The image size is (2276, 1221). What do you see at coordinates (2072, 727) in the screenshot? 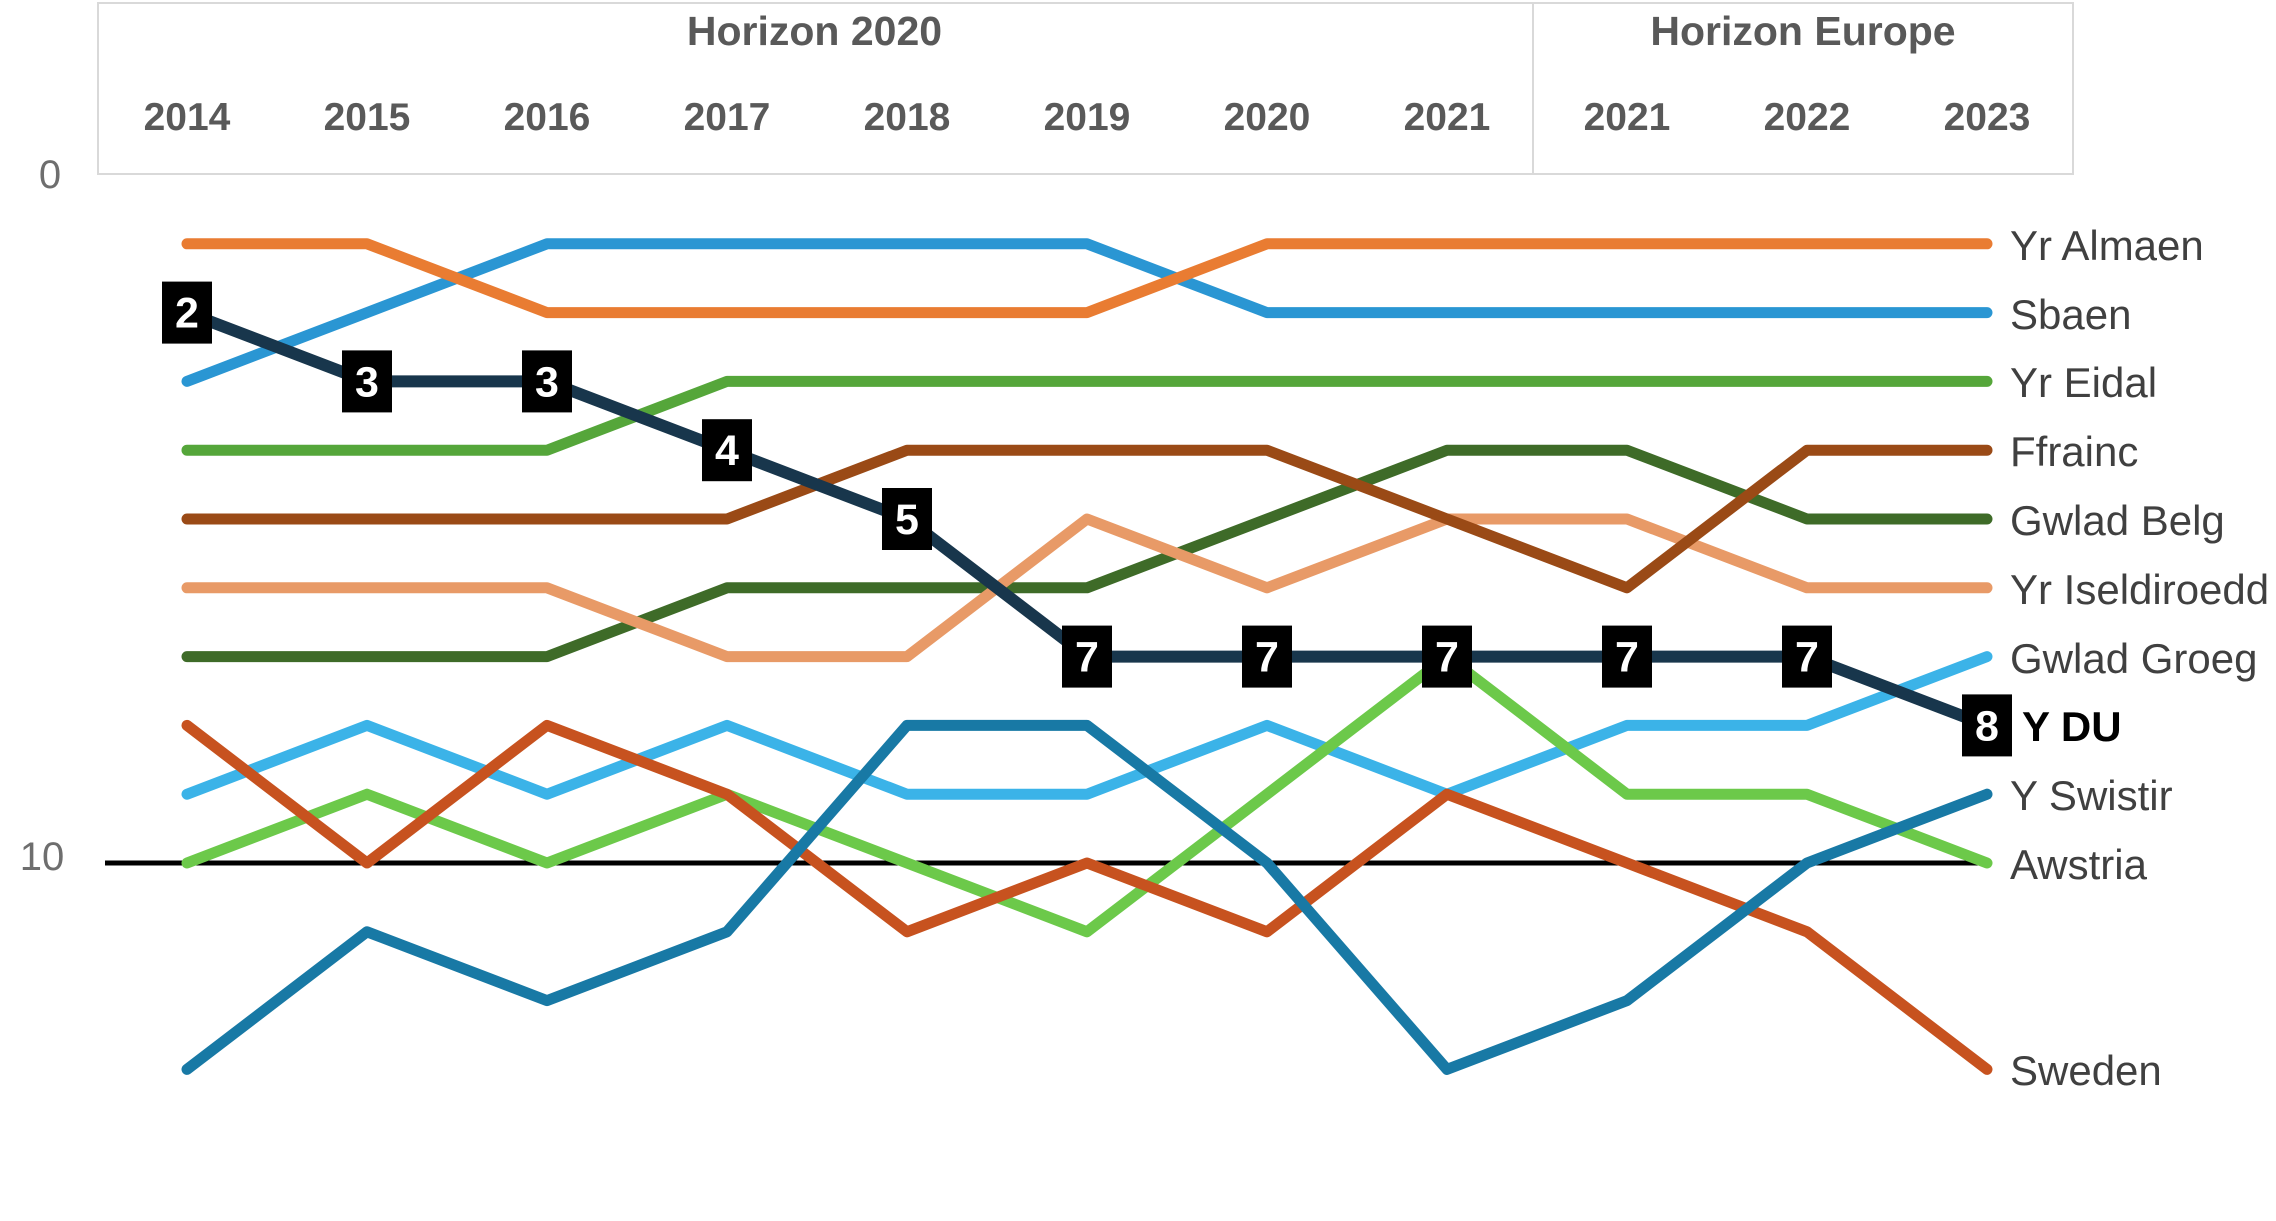
I see `legend-label-y-du: Y DU` at bounding box center [2072, 727].